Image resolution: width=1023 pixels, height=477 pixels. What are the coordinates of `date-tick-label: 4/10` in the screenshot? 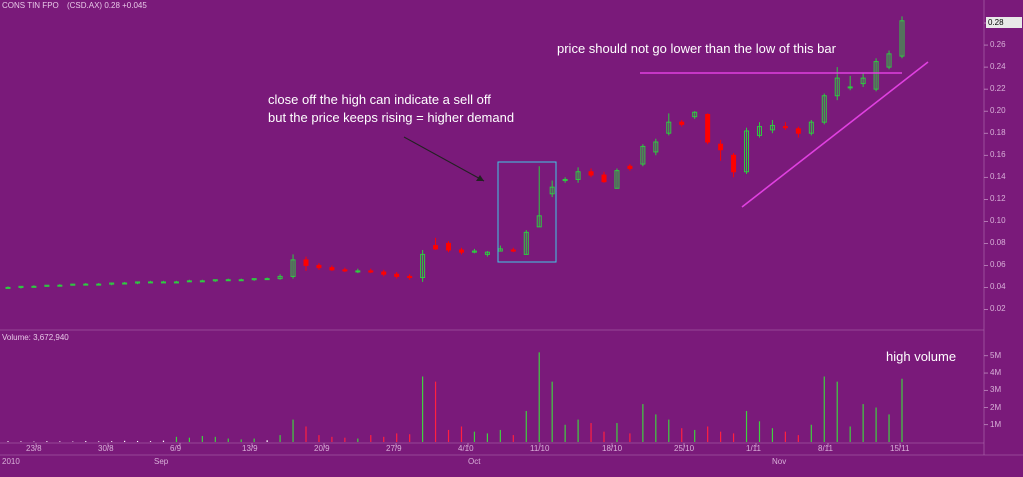 It's located at (466, 448).